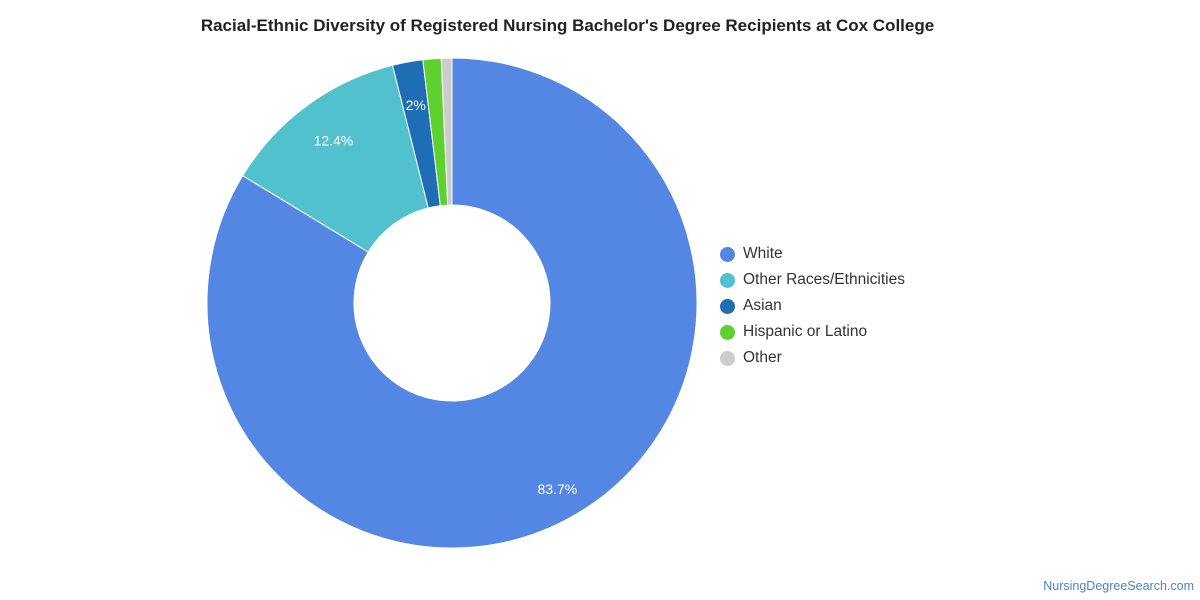  What do you see at coordinates (763, 253) in the screenshot?
I see `legend-label: White` at bounding box center [763, 253].